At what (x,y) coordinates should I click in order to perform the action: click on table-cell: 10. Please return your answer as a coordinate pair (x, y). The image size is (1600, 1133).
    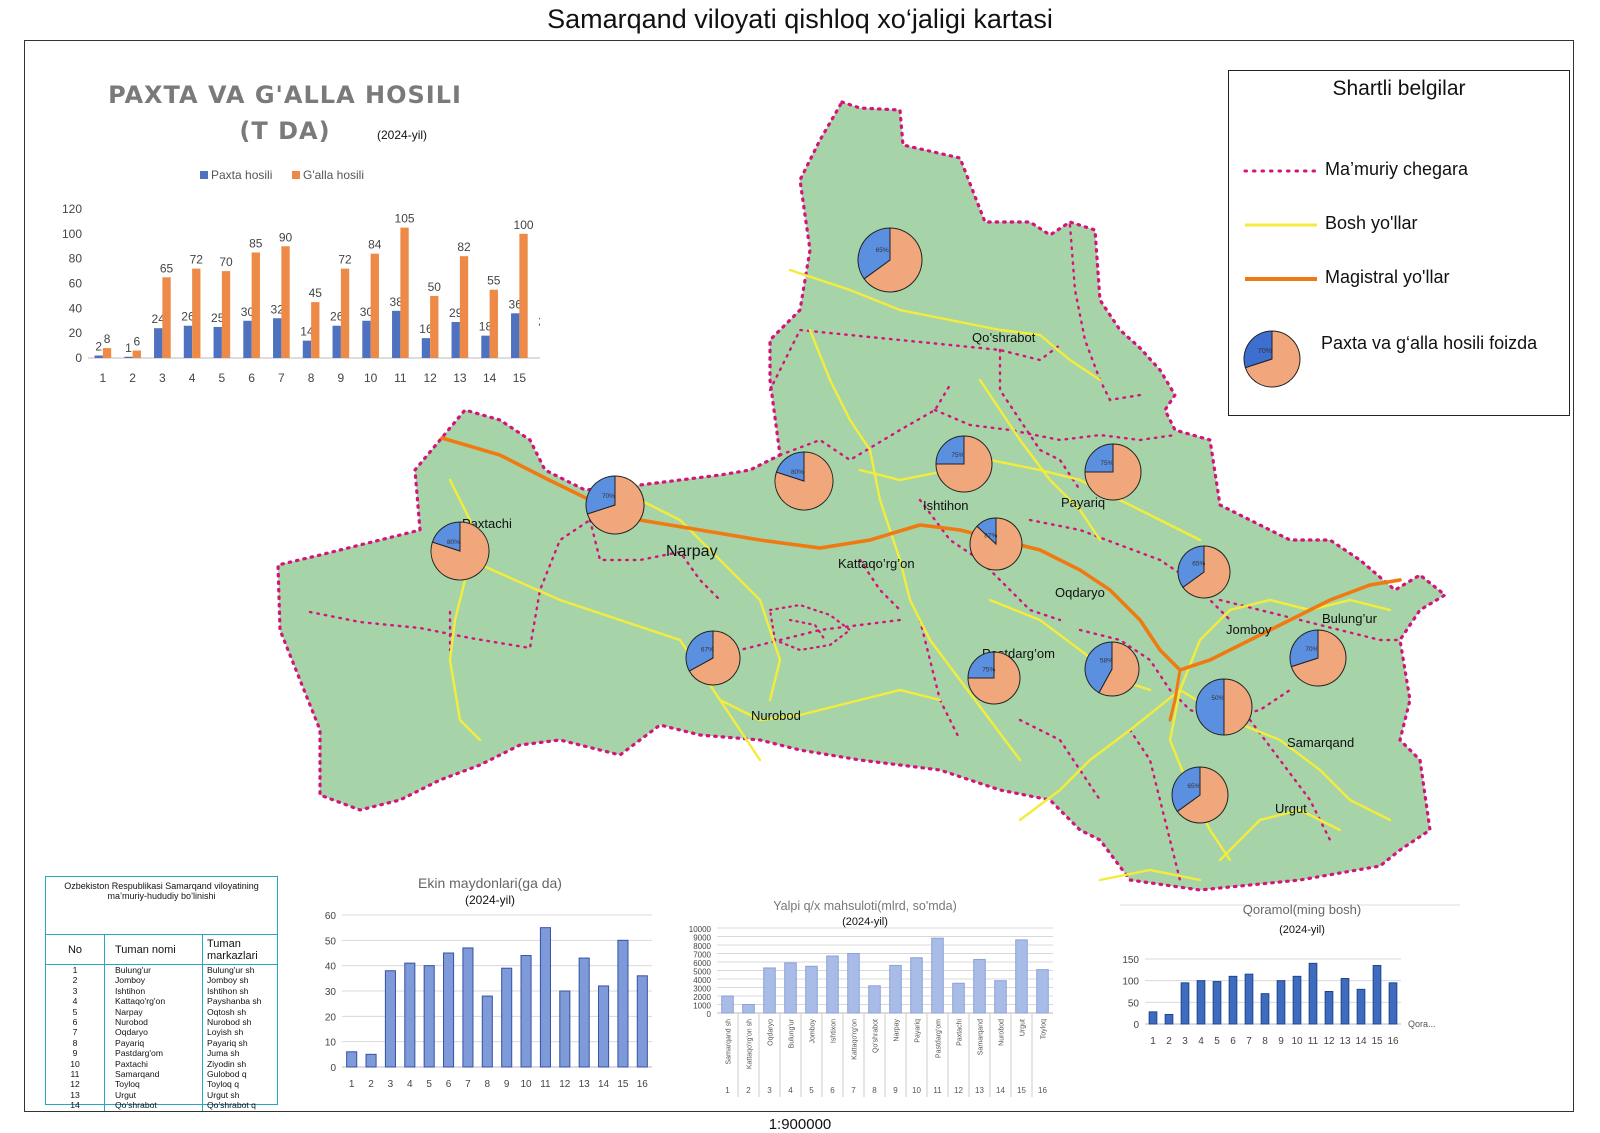
    Looking at the image, I should click on (75, 1063).